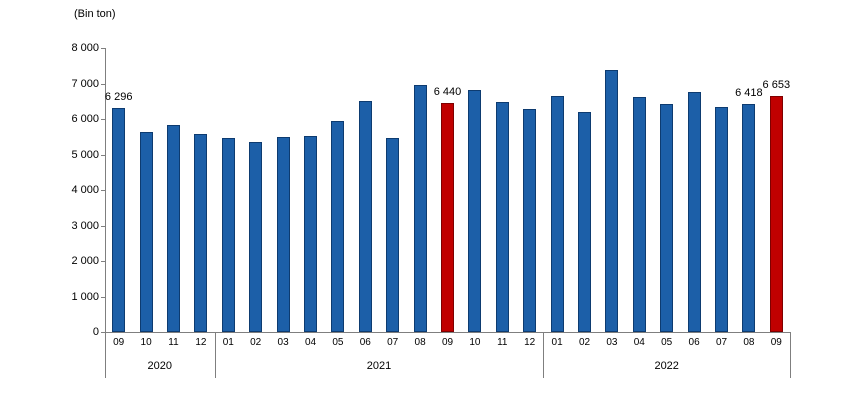 This screenshot has width=850, height=400. Describe the element at coordinates (749, 342) in the screenshot. I see `x-tick-label-2022-08: 08` at that location.